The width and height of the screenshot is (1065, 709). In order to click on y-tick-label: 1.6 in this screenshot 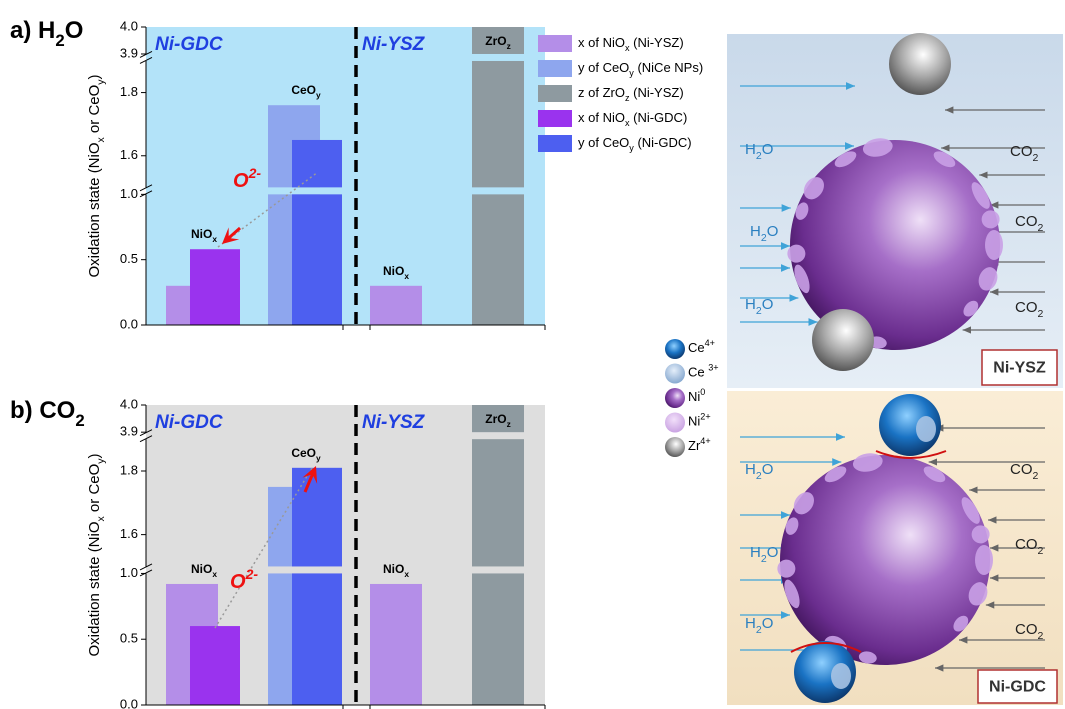, I will do `click(129, 154)`.